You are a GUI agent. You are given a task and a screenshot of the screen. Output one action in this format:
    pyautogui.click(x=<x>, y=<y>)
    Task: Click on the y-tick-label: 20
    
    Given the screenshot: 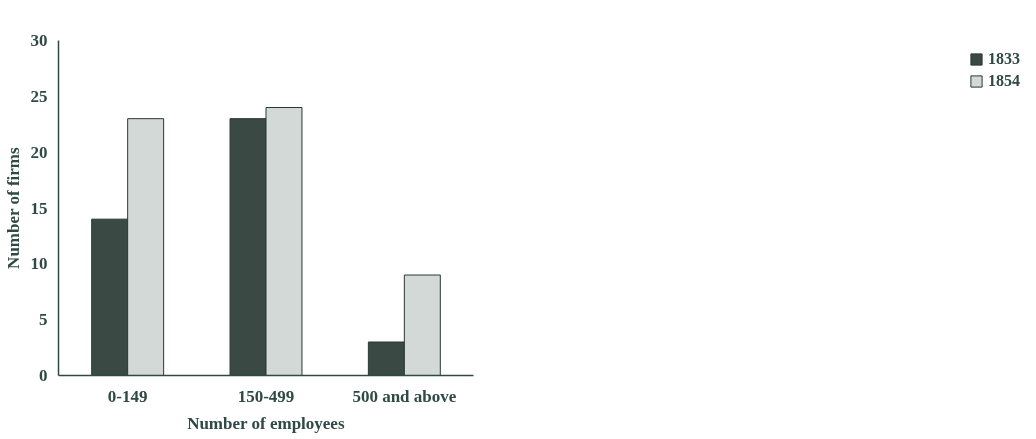 What is the action you would take?
    pyautogui.click(x=39, y=152)
    